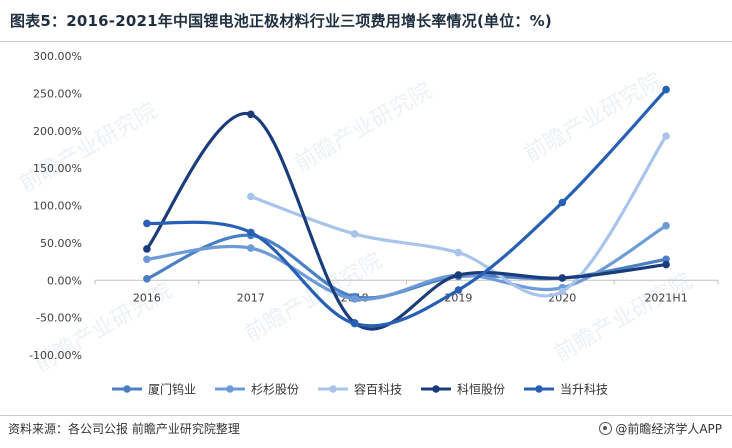 This screenshot has height=448, width=732. I want to click on x-tick-label: 2016, so click(147, 297).